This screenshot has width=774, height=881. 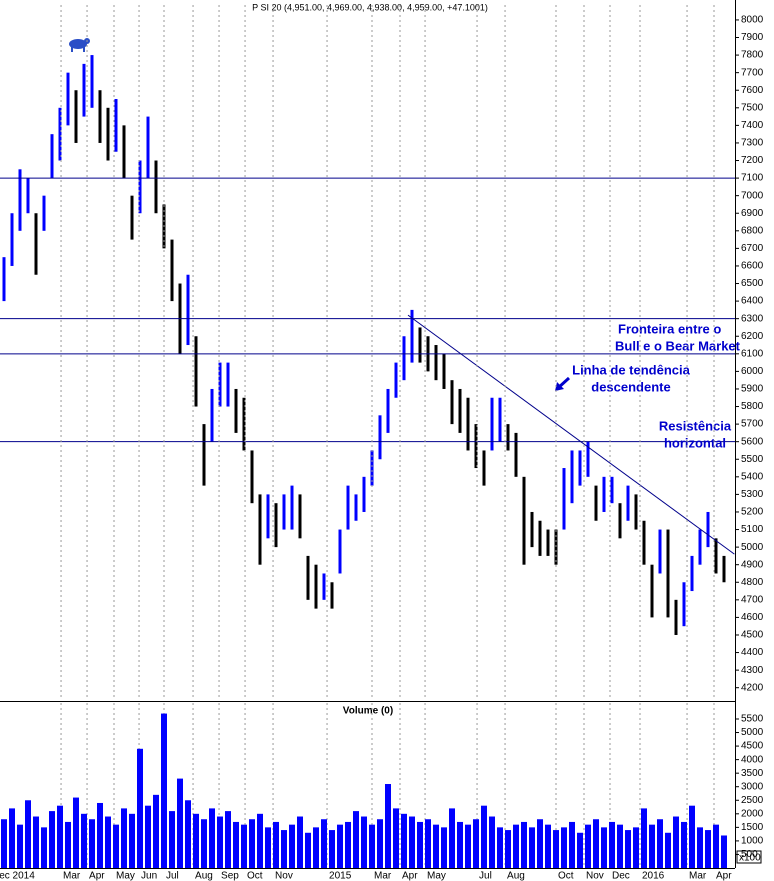 What do you see at coordinates (752, 441) in the screenshot?
I see `y-tick-label: 5600` at bounding box center [752, 441].